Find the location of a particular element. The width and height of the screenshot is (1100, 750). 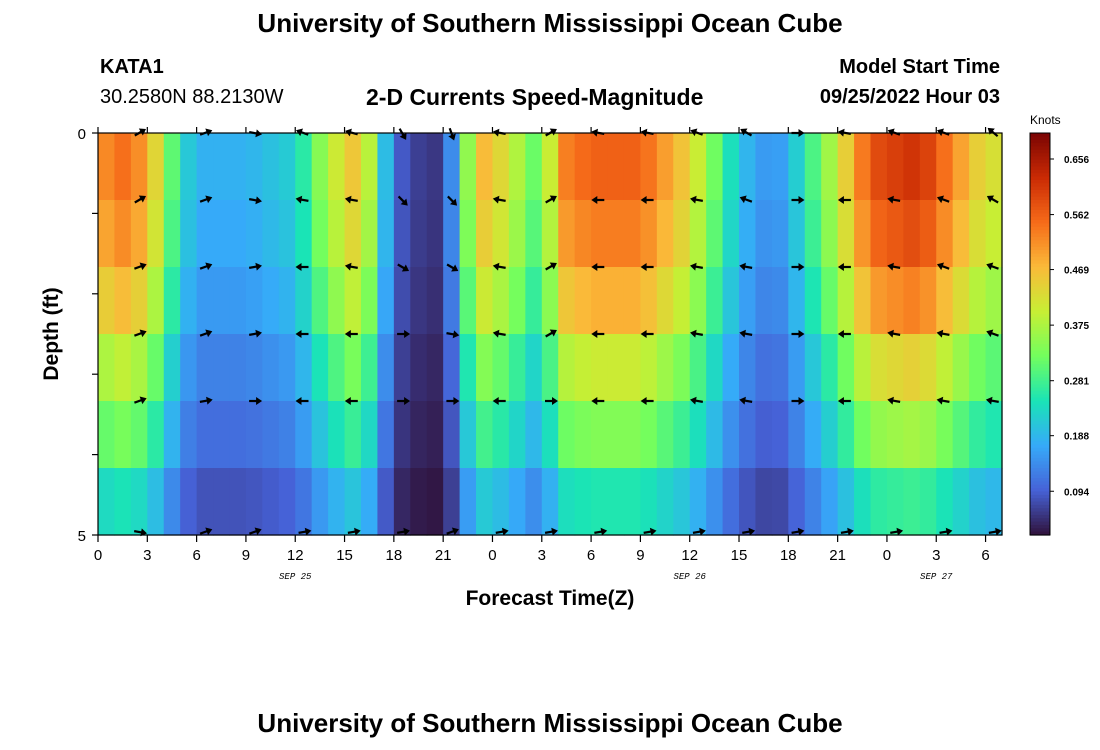

colorbar-tick-label: 0.562 is located at coordinates (1076, 216).